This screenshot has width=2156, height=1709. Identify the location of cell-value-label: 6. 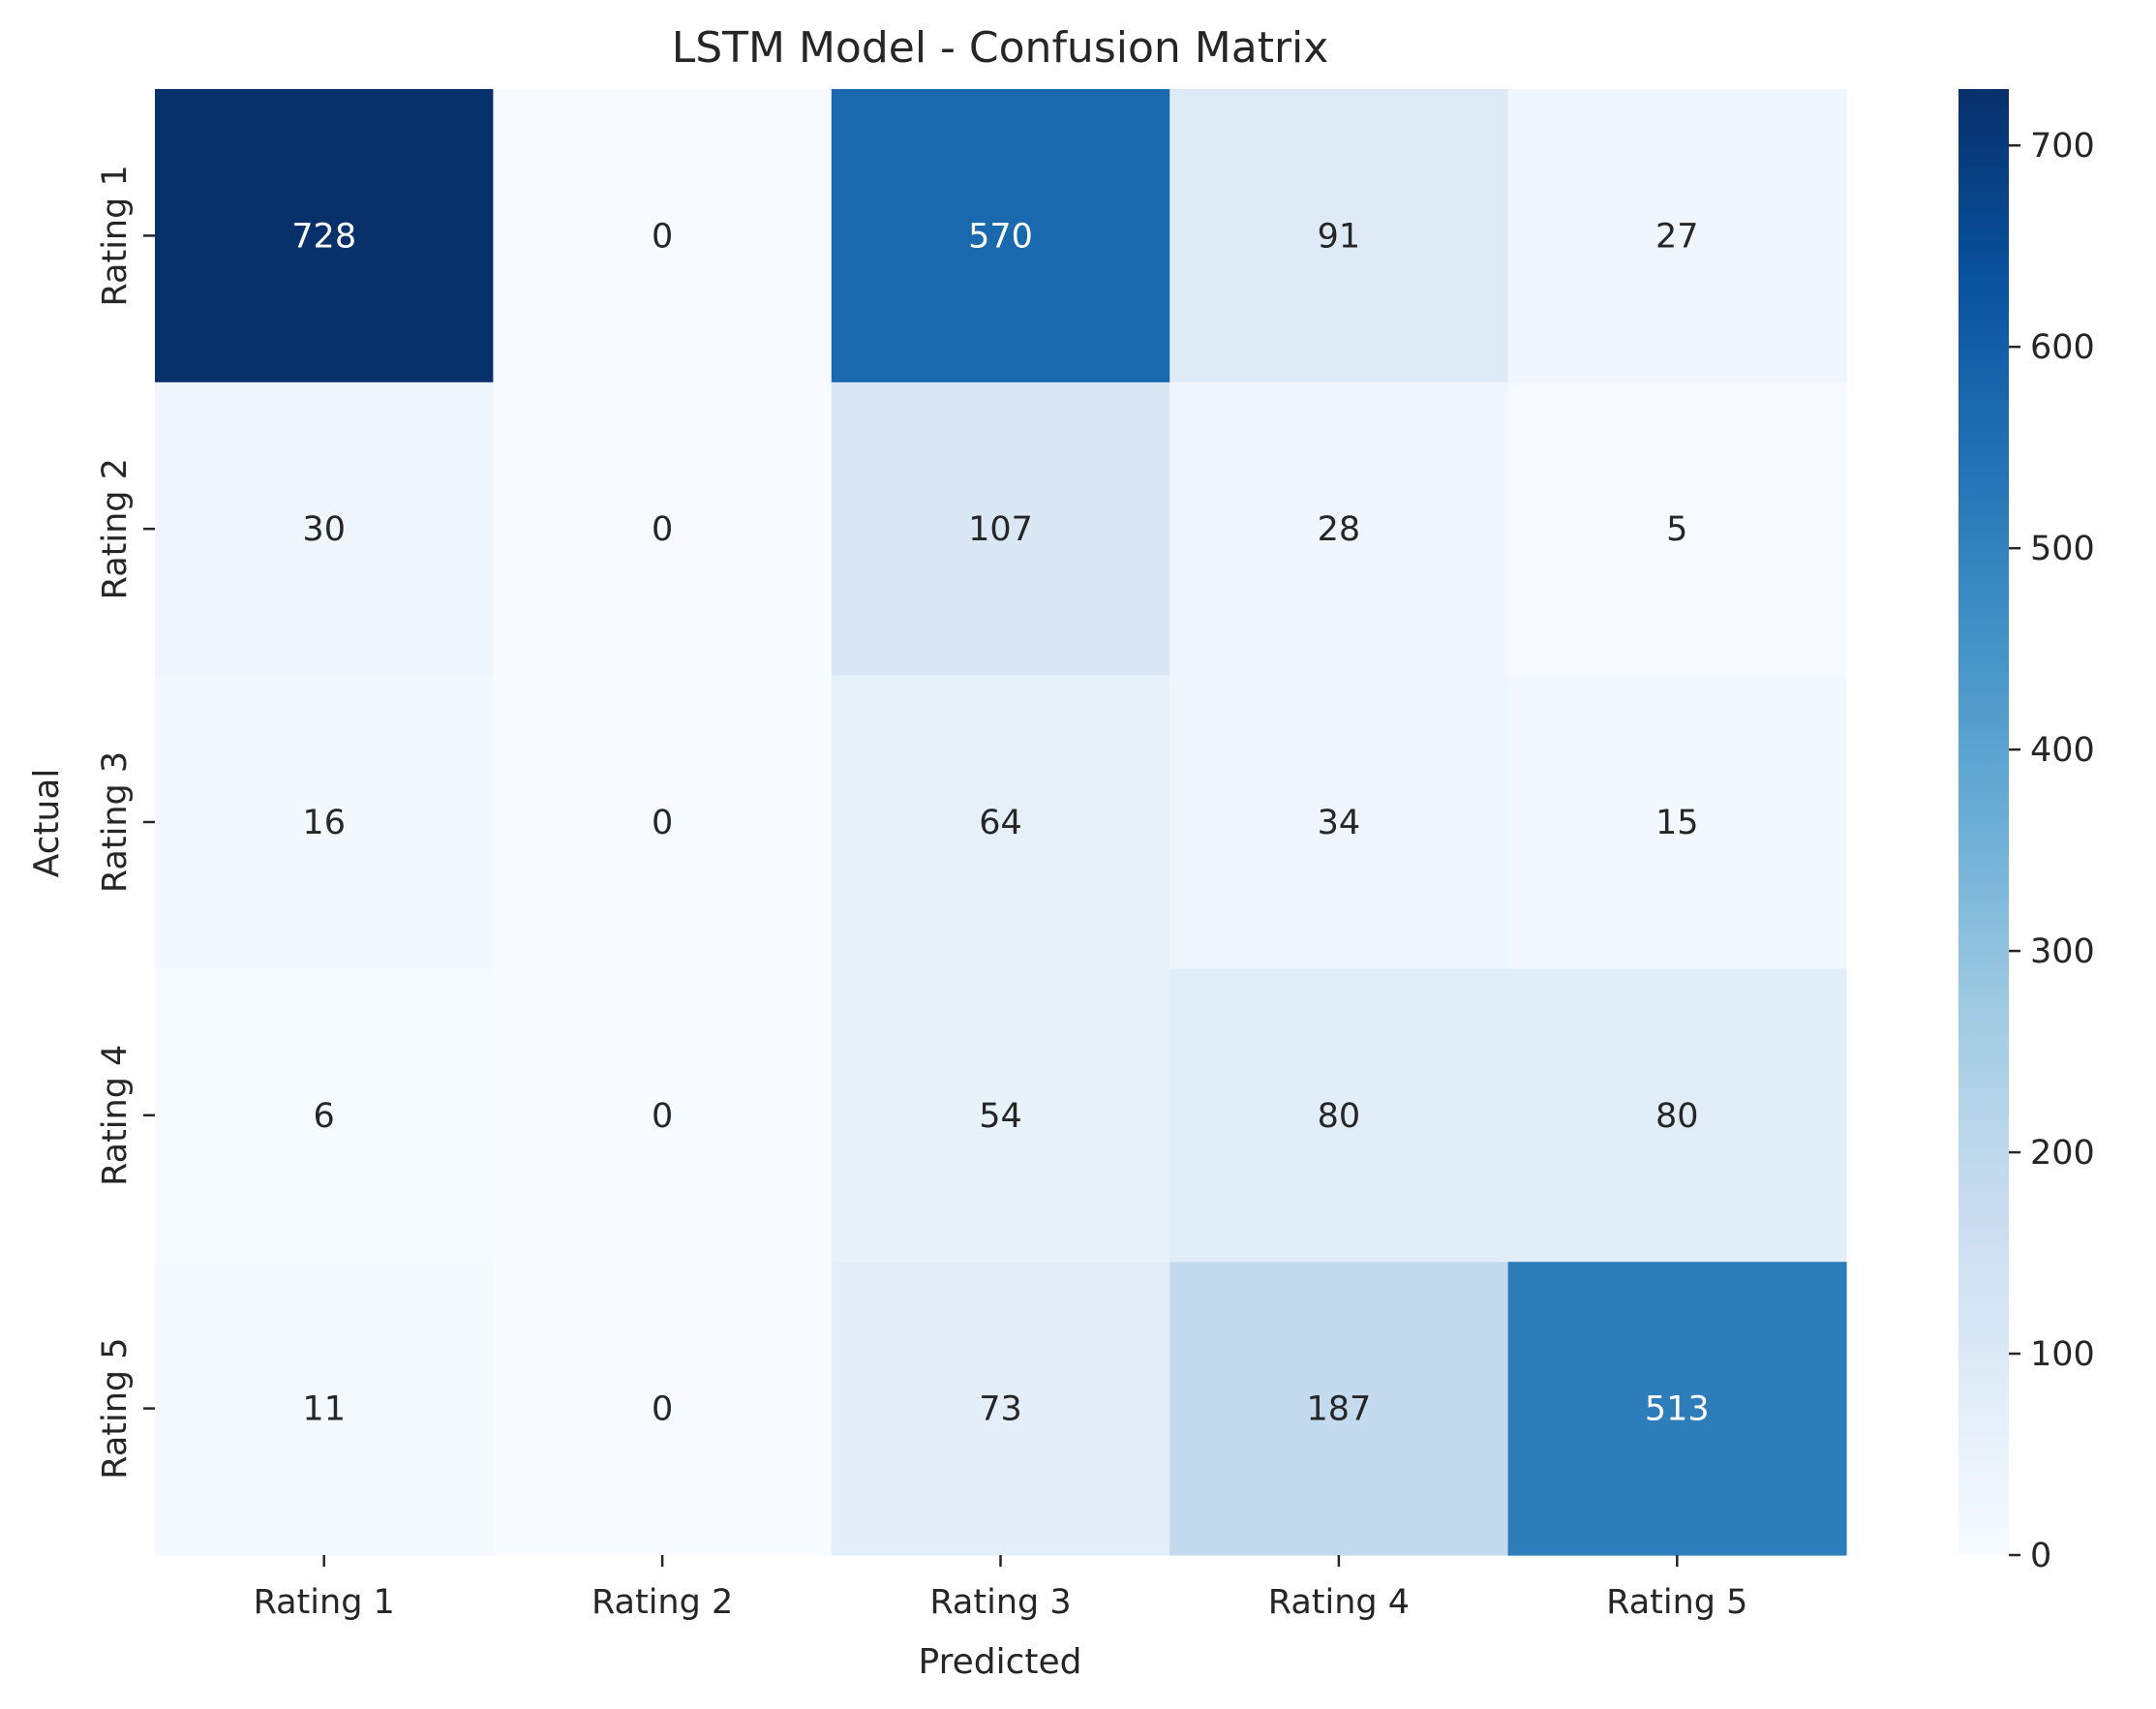
(325, 1117).